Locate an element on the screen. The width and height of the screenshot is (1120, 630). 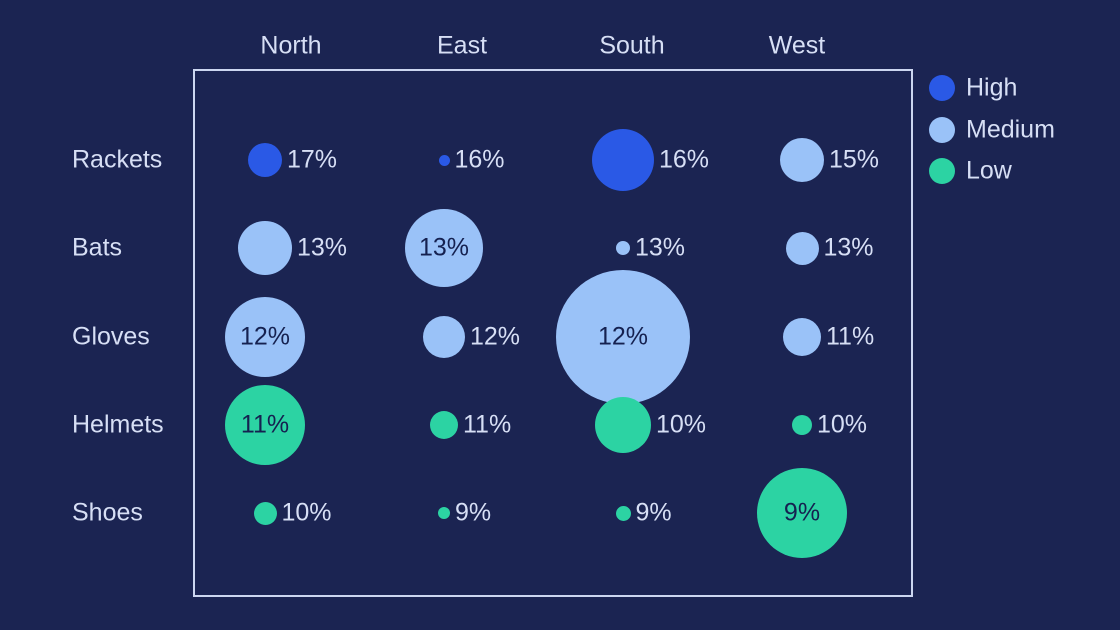
bubble-shoes-east is located at coordinates (444, 513).